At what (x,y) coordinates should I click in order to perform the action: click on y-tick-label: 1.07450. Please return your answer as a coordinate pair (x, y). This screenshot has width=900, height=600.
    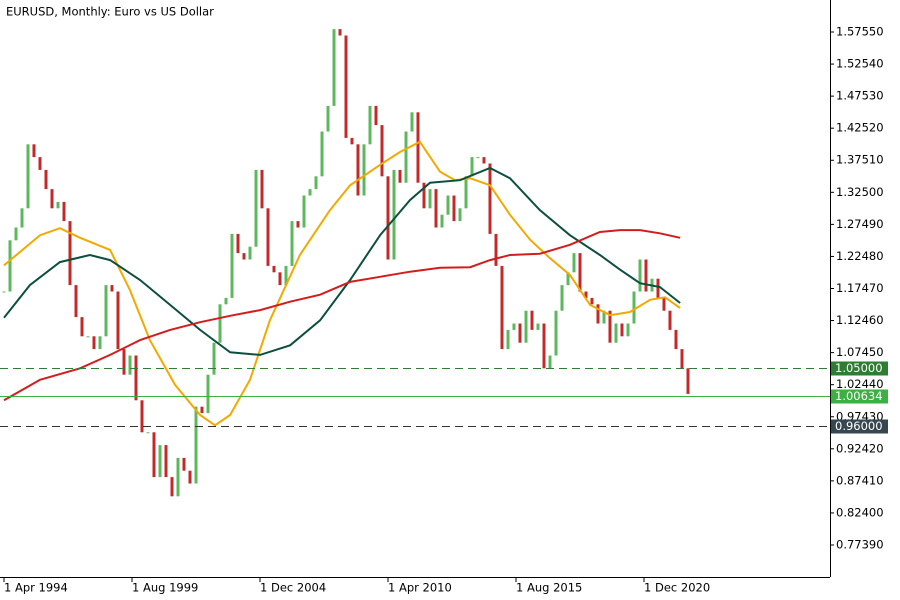
    Looking at the image, I should click on (860, 352).